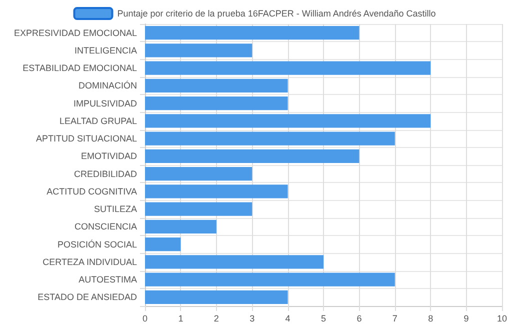  What do you see at coordinates (97, 244) in the screenshot?
I see `y-tick-label: POSICIÓN SOCIAL` at bounding box center [97, 244].